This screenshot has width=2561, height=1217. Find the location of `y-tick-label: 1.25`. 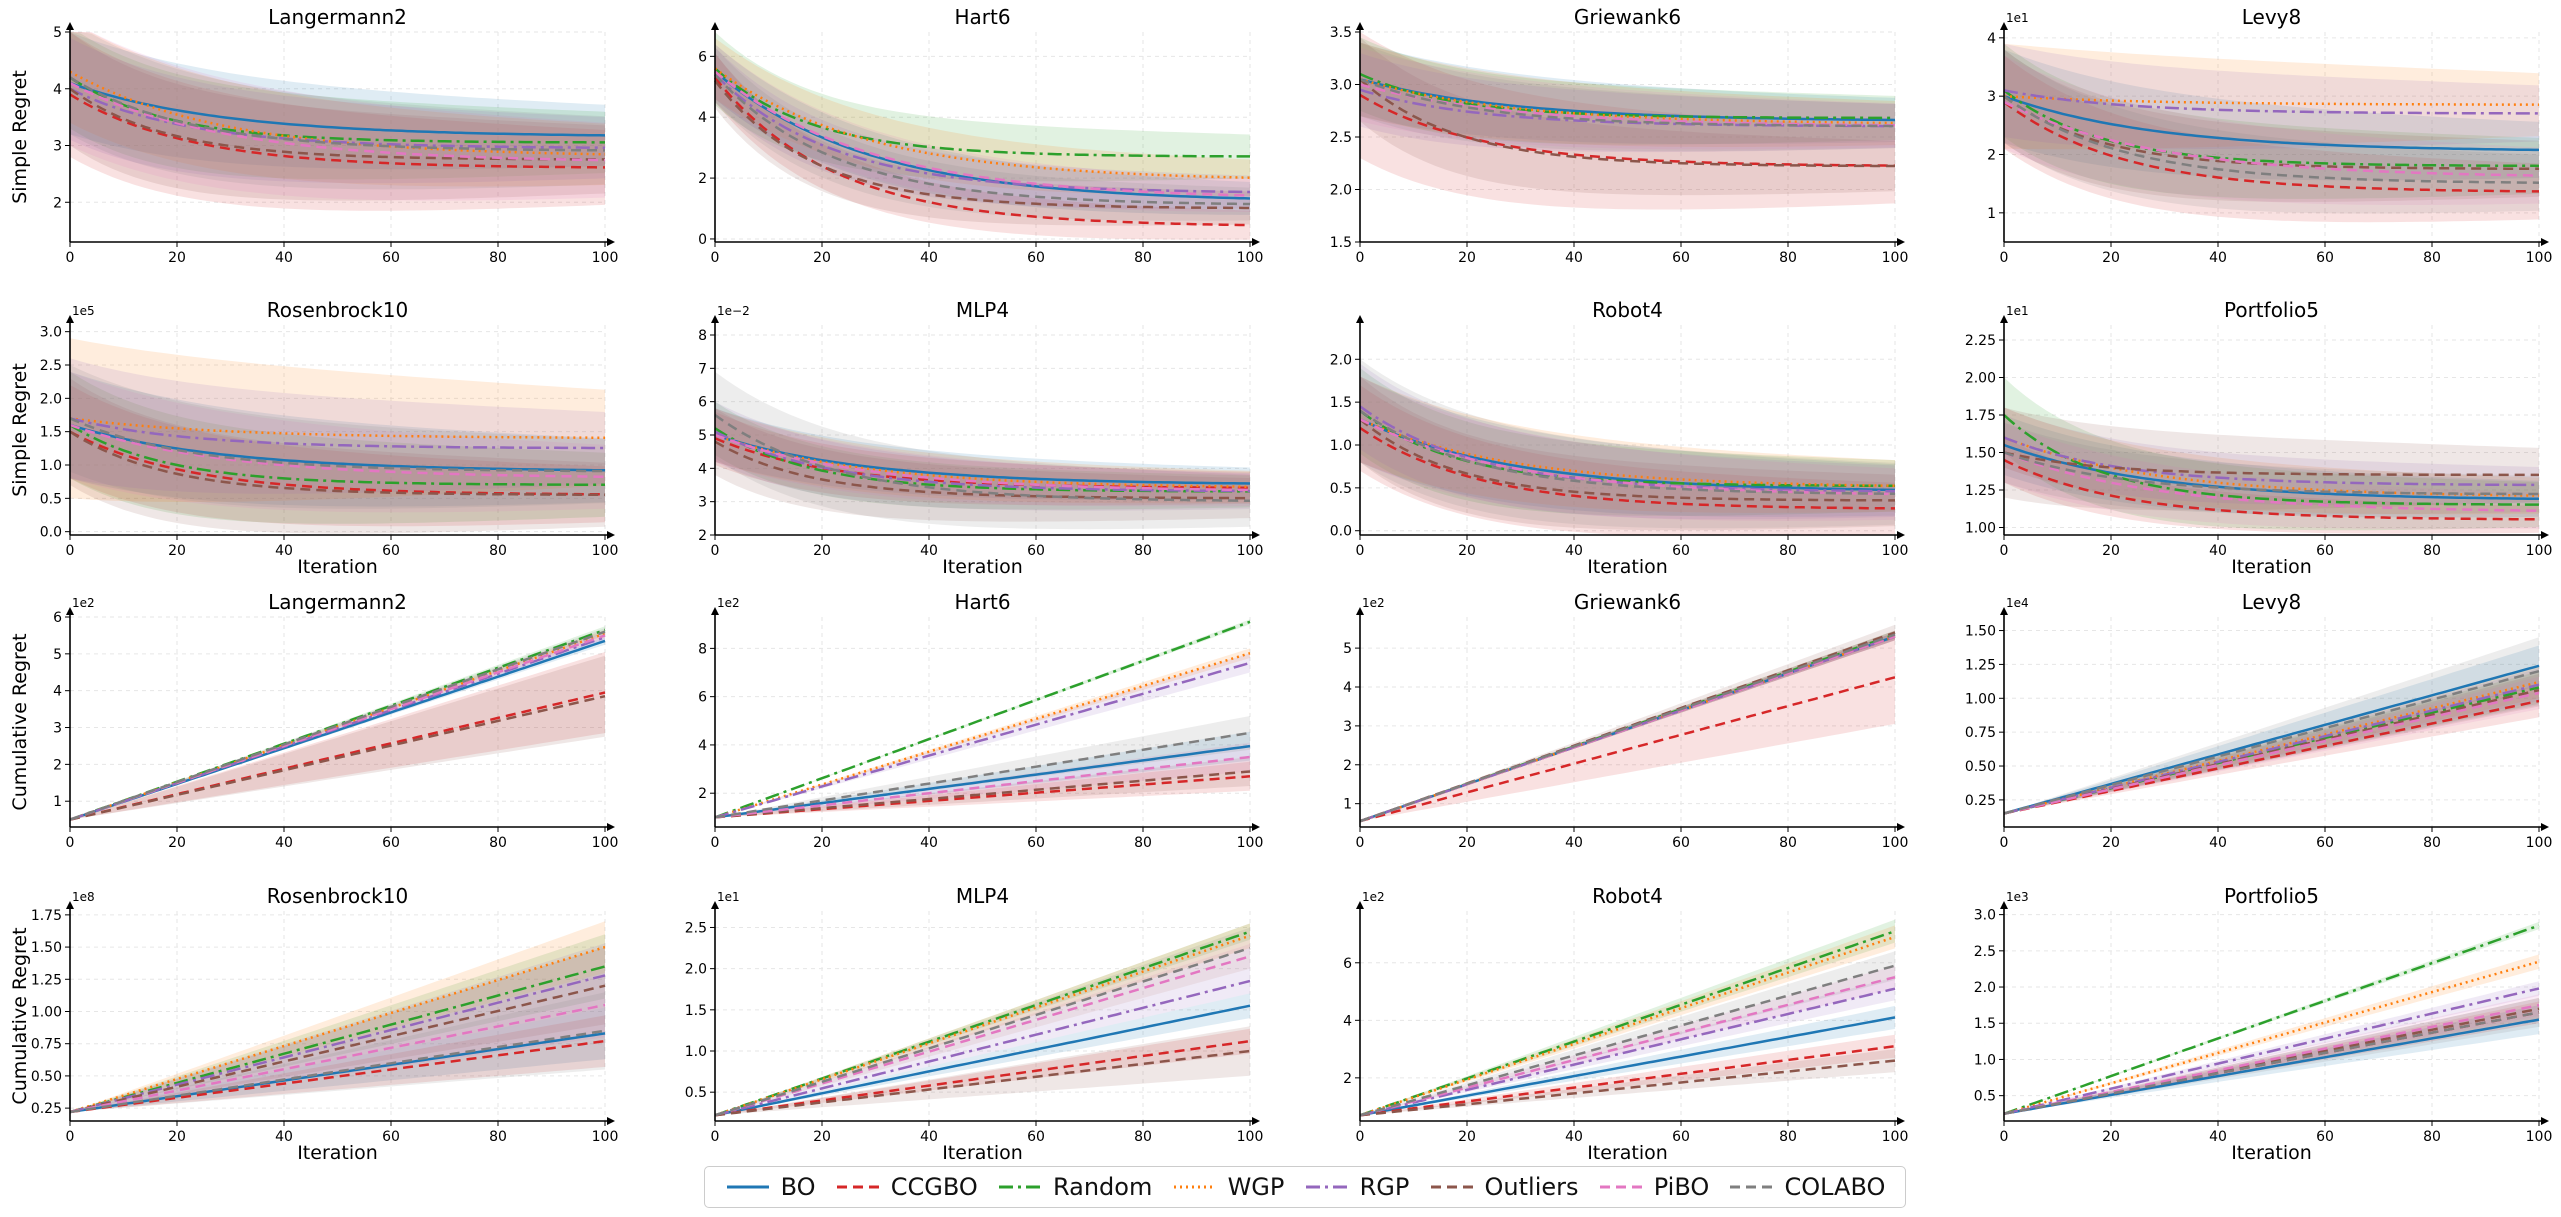

y-tick-label: 1.25 is located at coordinates (1980, 491).